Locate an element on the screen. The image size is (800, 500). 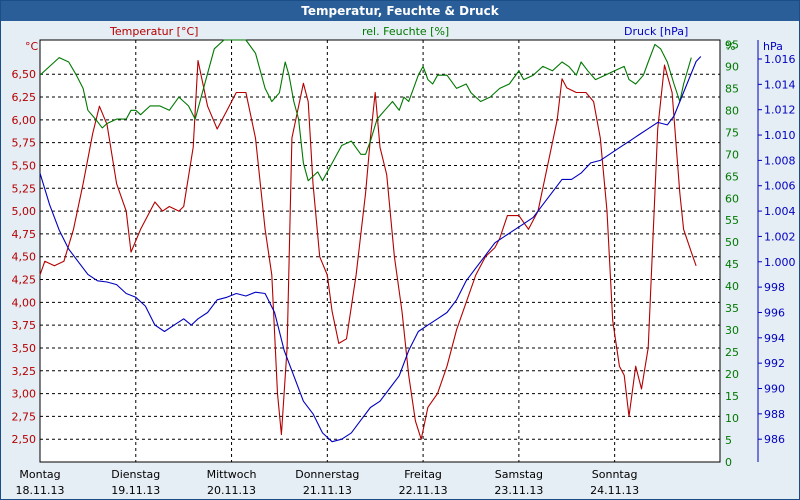
tick-label-pressure: 986 is located at coordinates (774, 439).